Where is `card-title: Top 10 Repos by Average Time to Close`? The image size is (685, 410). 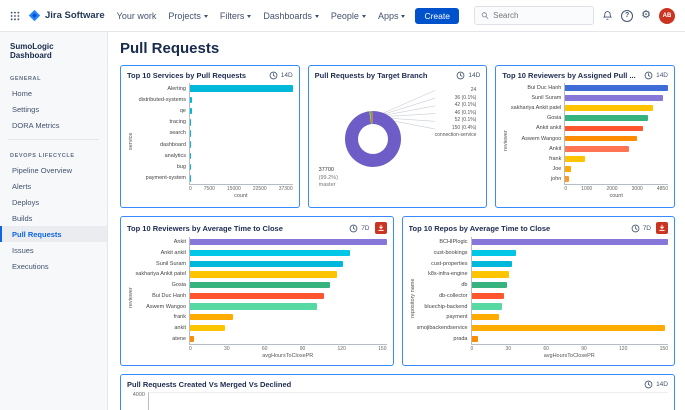 card-title: Top 10 Repos by Average Time to Close is located at coordinates (479, 228).